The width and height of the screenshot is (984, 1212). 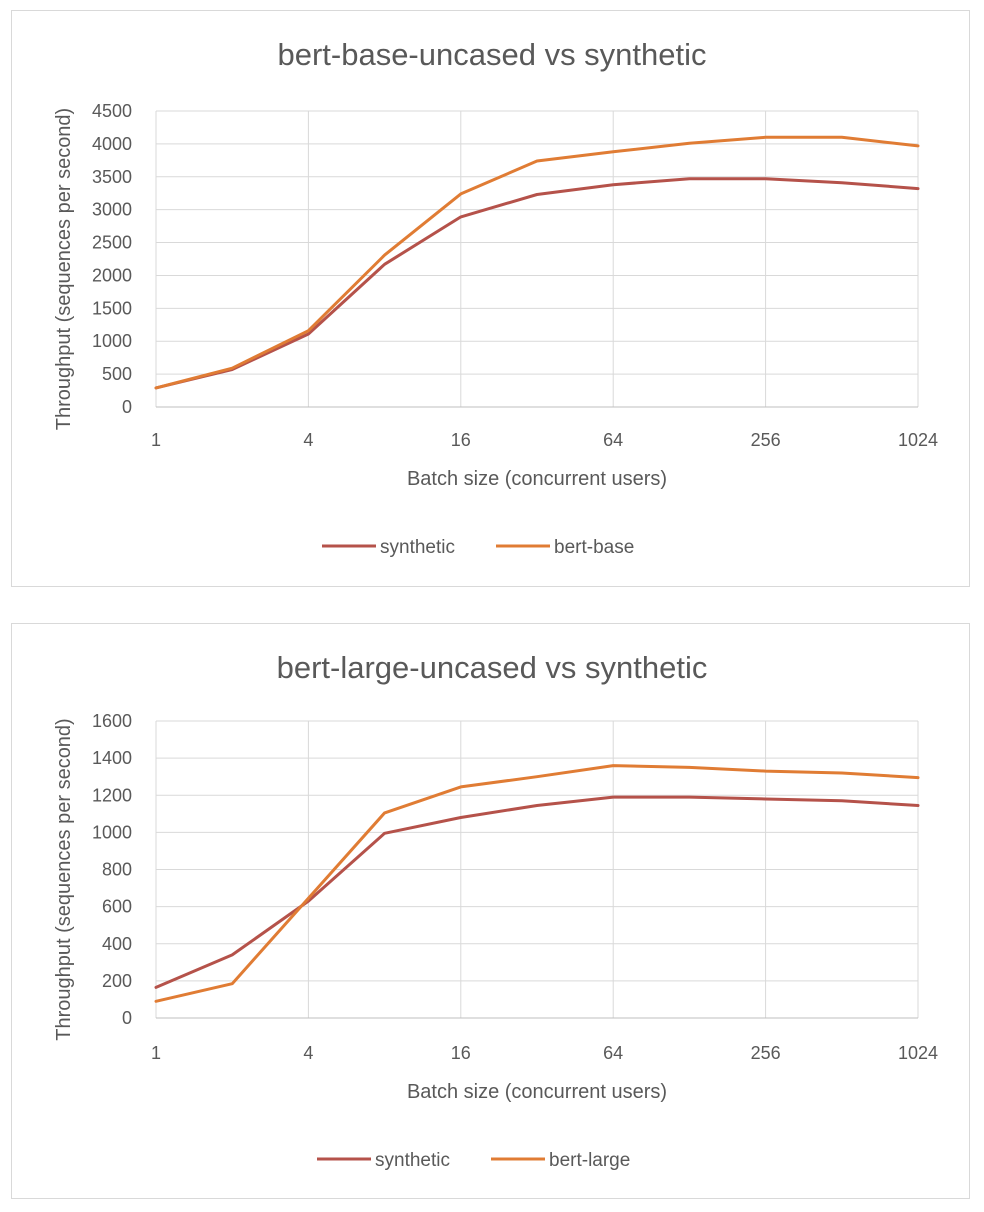 What do you see at coordinates (112, 177) in the screenshot?
I see `y-tick-label: 3500` at bounding box center [112, 177].